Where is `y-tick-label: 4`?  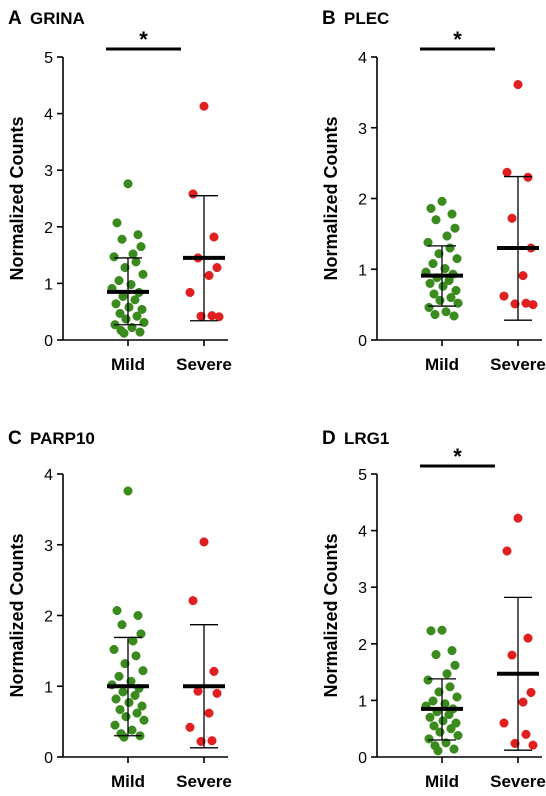 y-tick-label: 4 is located at coordinates (362, 58).